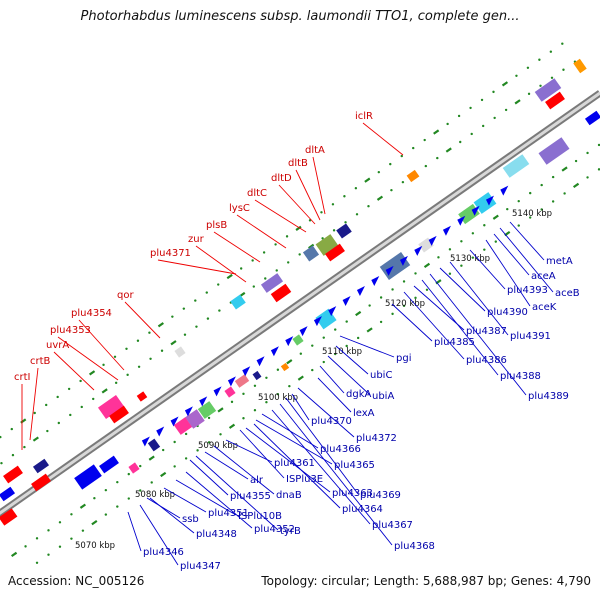  What do you see at coordinates (364, 413) in the screenshot?
I see `lower-gene-label: lexA` at bounding box center [364, 413].